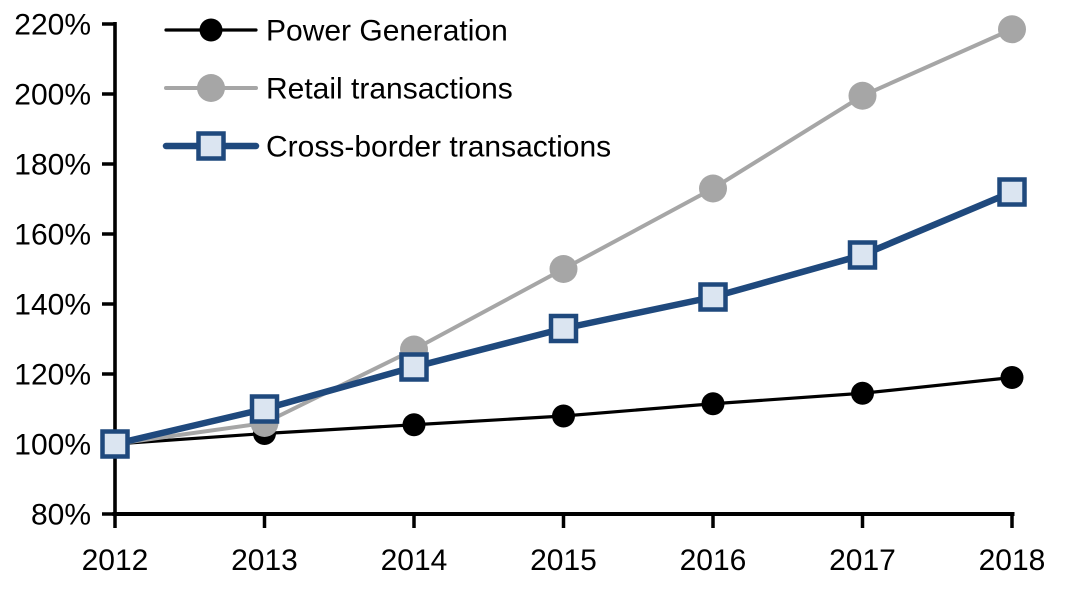 The height and width of the screenshot is (590, 1076). I want to click on y-axis-tick-label: 200%, so click(52, 95).